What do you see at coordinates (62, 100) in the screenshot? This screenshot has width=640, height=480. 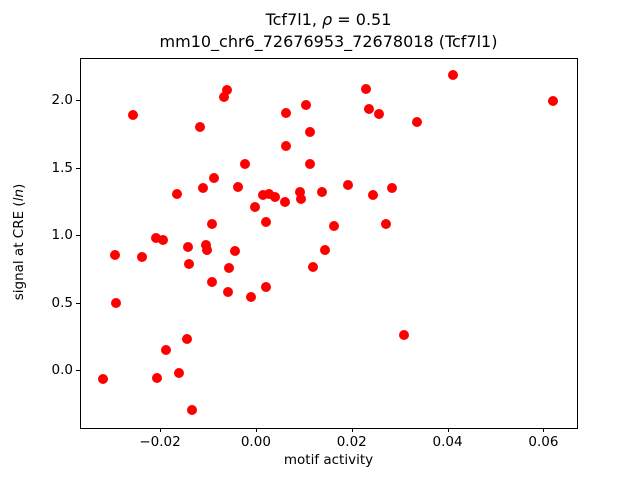 I see `y-tick-label: 2.0` at bounding box center [62, 100].